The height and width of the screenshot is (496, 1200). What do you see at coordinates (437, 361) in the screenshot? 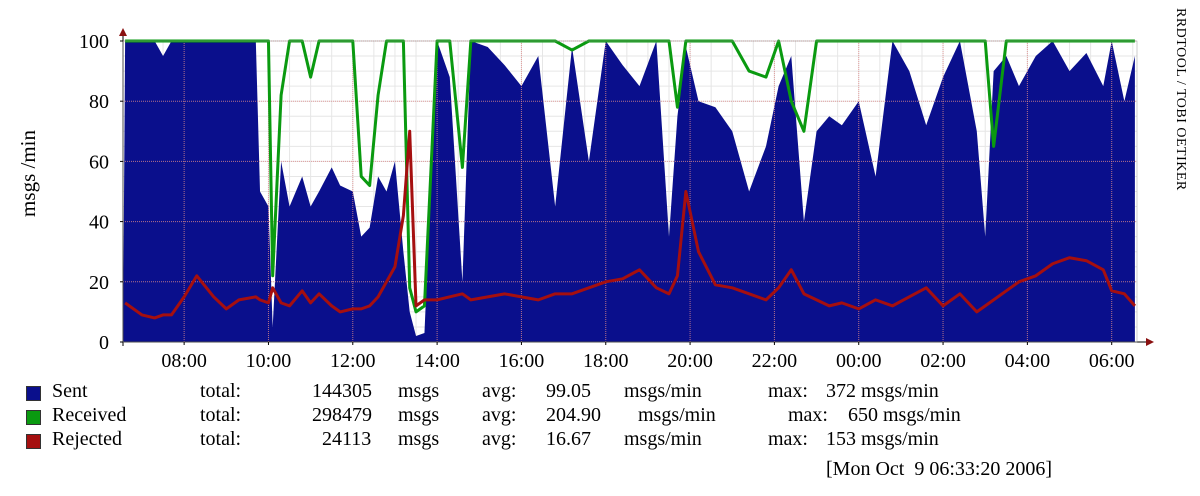
I see `x-tick-label: 14:00` at bounding box center [437, 361].